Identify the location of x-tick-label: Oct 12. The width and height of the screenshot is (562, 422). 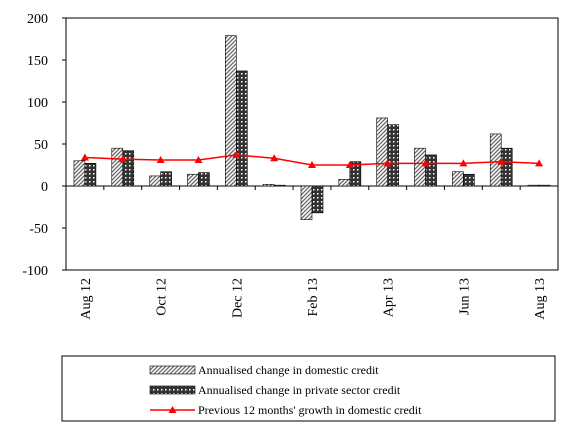
(162, 297).